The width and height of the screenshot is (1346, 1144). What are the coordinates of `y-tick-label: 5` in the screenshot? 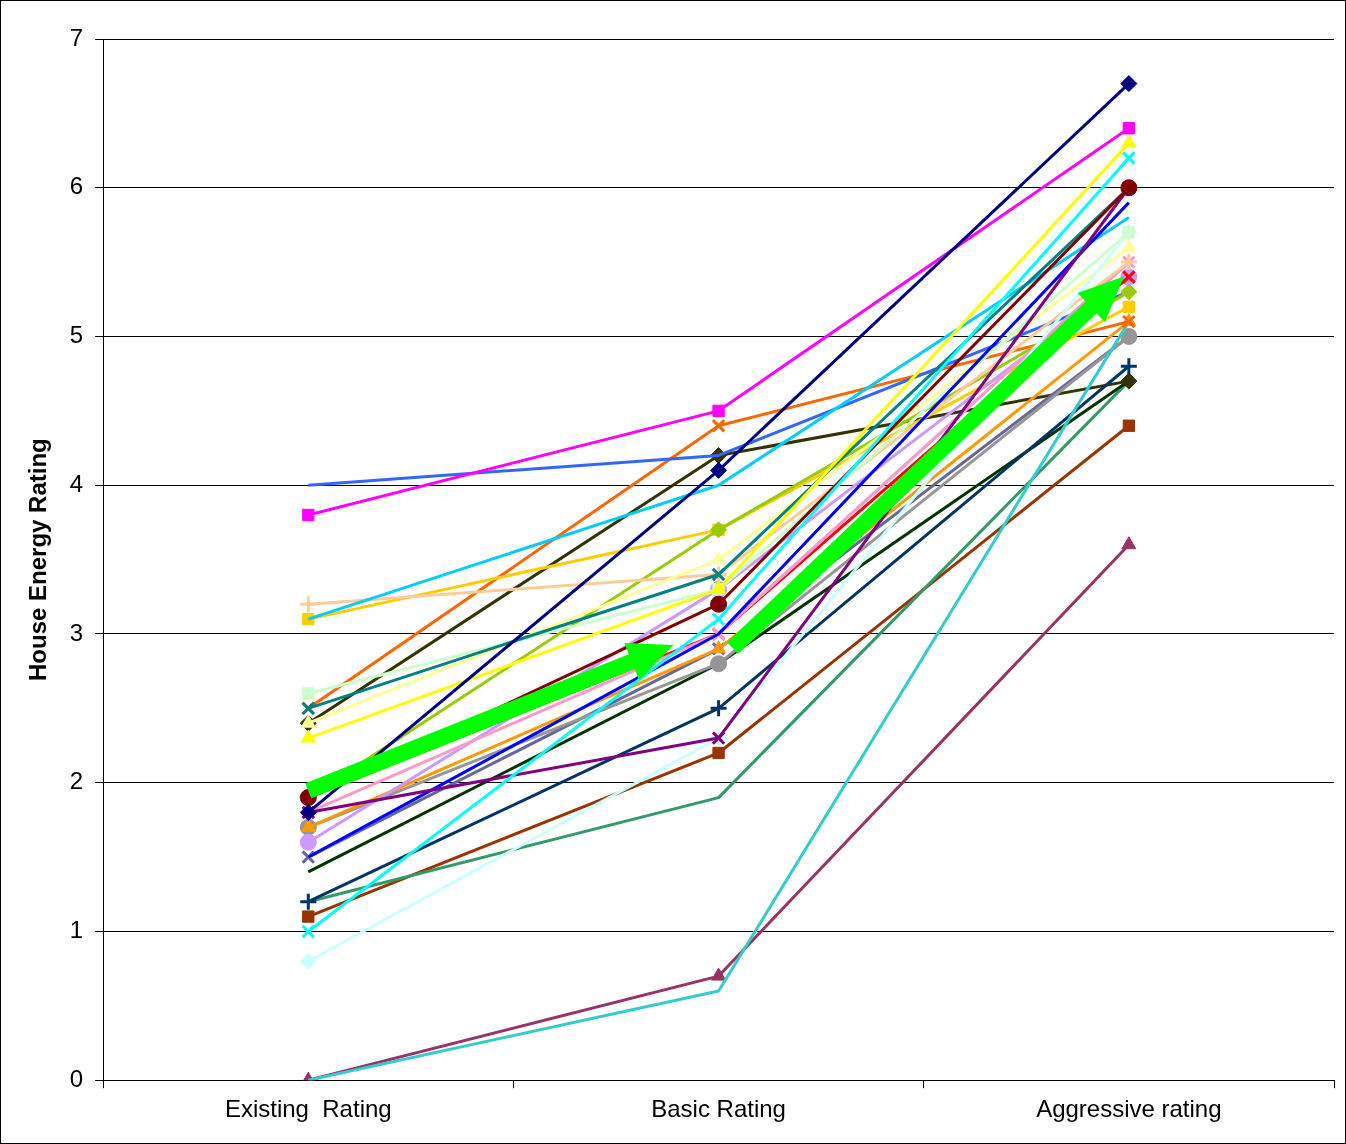 It's located at (76, 335).